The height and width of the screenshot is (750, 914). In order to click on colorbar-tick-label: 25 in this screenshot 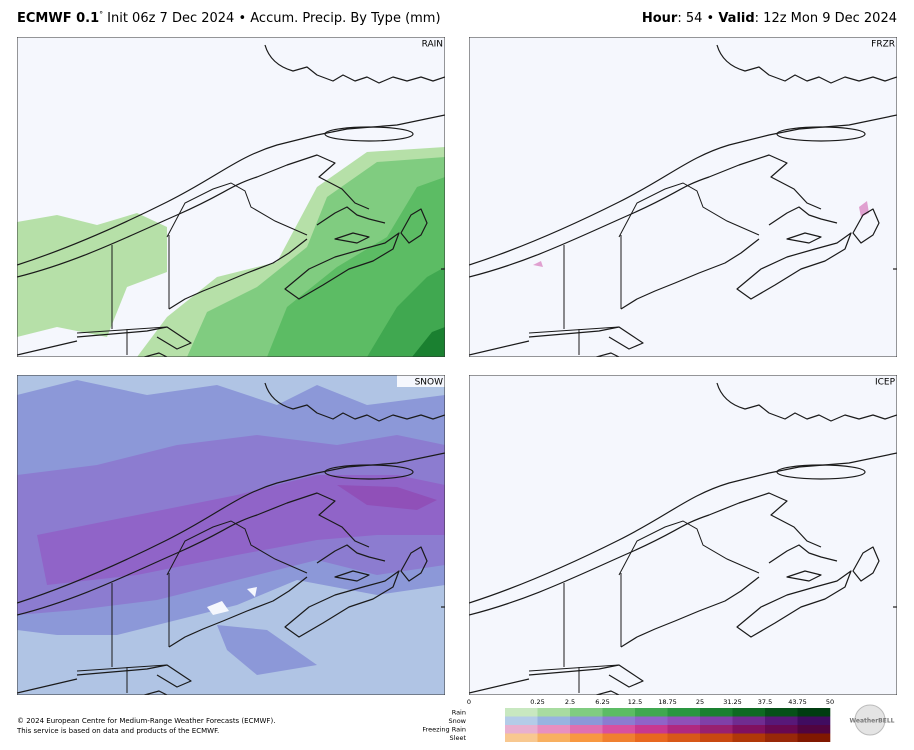, I will do `click(700, 702)`.